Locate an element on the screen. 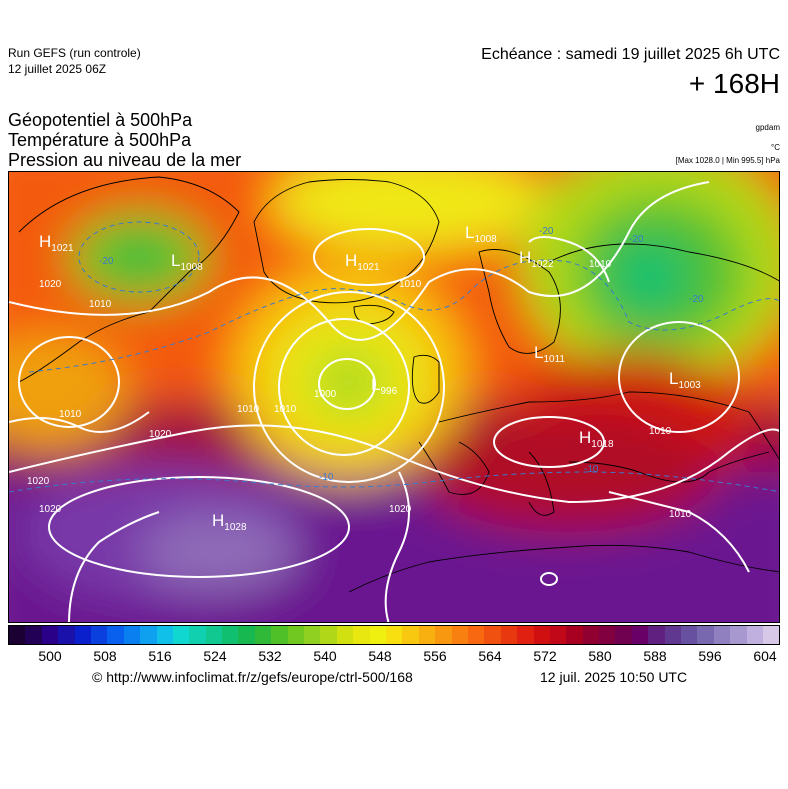 The image size is (788, 789). run-date: 12 juillet 2025 06Z is located at coordinates (57, 69).